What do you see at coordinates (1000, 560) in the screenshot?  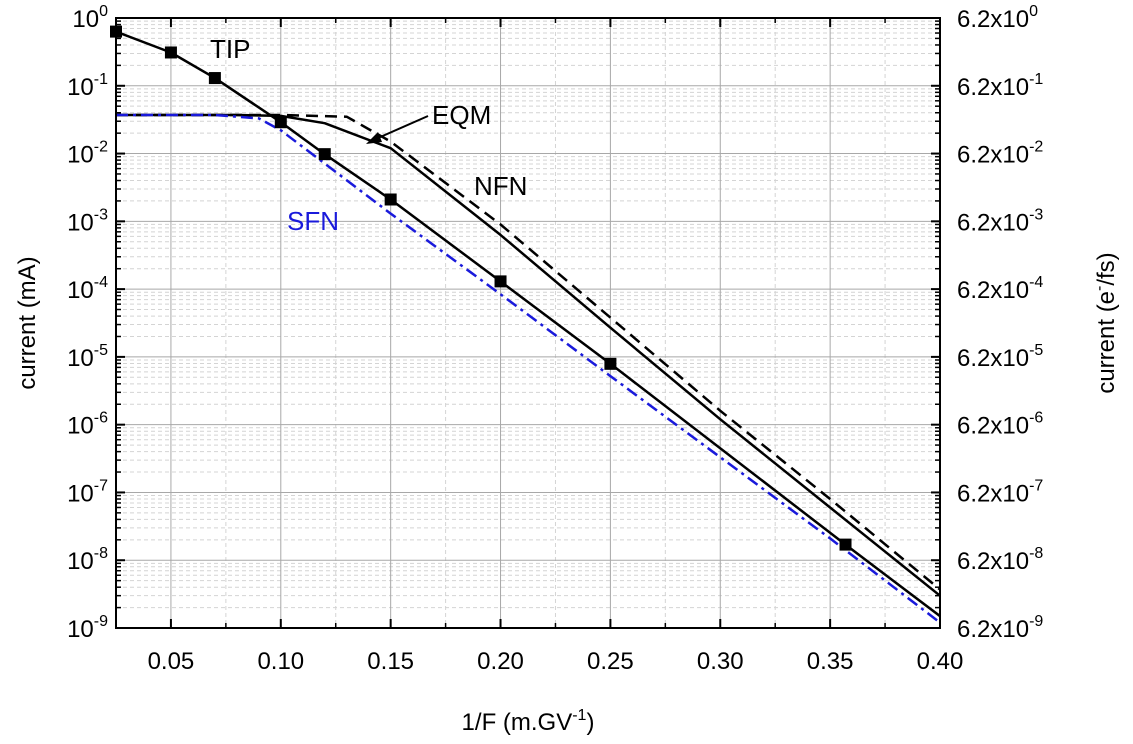 I see `y-tick-label-right: 6.2x10⁻⁸` at bounding box center [1000, 560].